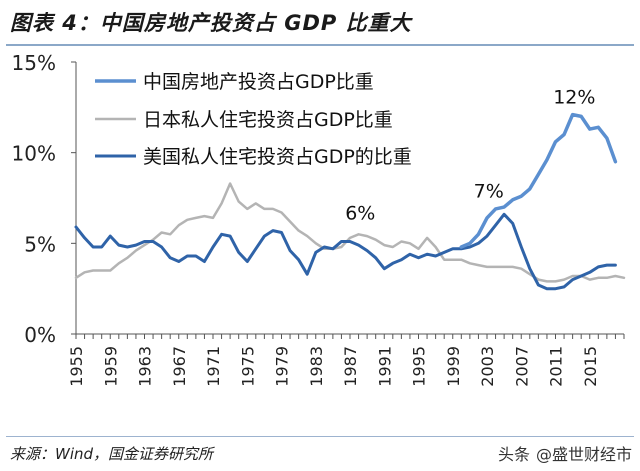  What do you see at coordinates (320, 436) in the screenshot?
I see `footer-divider` at bounding box center [320, 436].